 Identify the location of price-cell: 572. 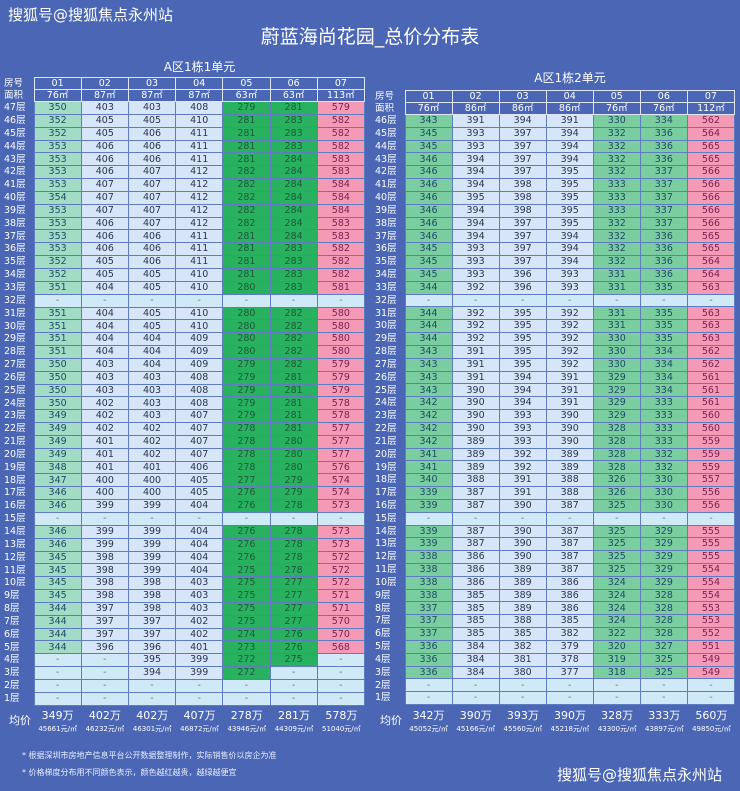
(341, 570).